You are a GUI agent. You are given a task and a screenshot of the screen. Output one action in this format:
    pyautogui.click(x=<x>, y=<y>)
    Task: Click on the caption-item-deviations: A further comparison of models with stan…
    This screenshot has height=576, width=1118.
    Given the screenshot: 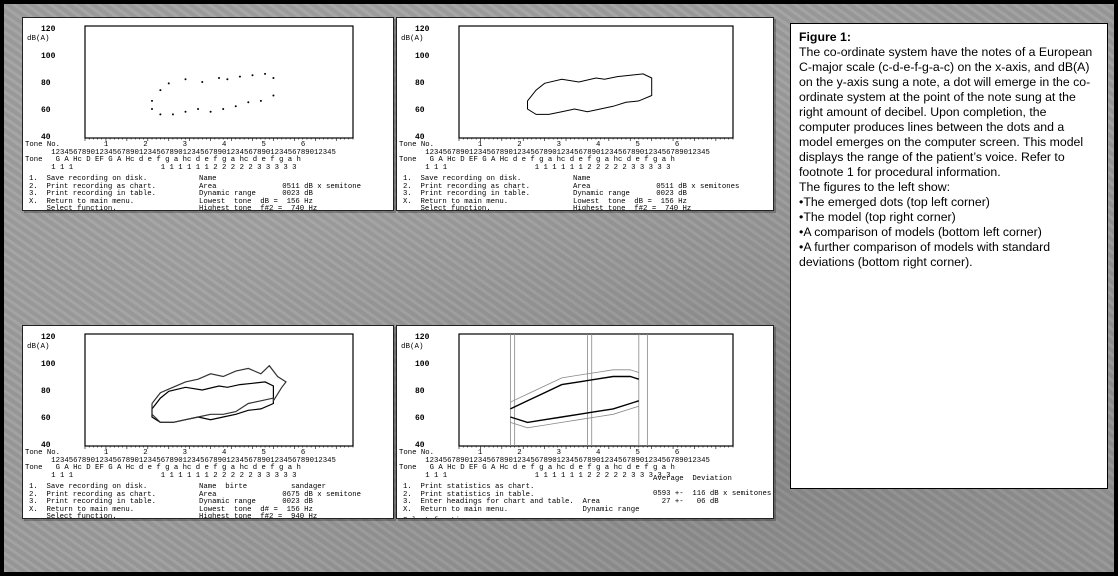 What is the action you would take?
    pyautogui.click(x=949, y=255)
    